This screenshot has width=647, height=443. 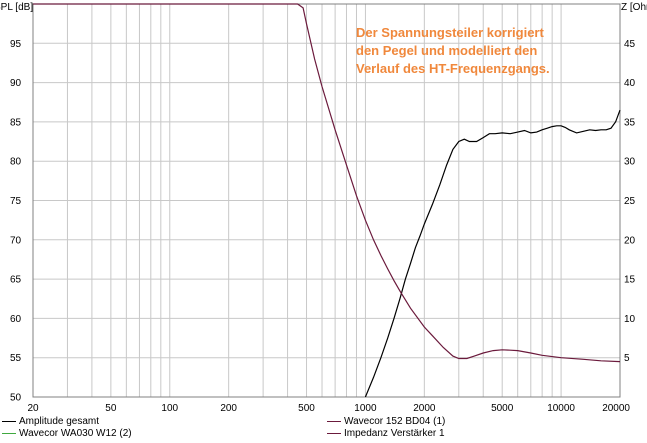 What do you see at coordinates (630, 83) in the screenshot?
I see `y-right-tick-label: 40` at bounding box center [630, 83].